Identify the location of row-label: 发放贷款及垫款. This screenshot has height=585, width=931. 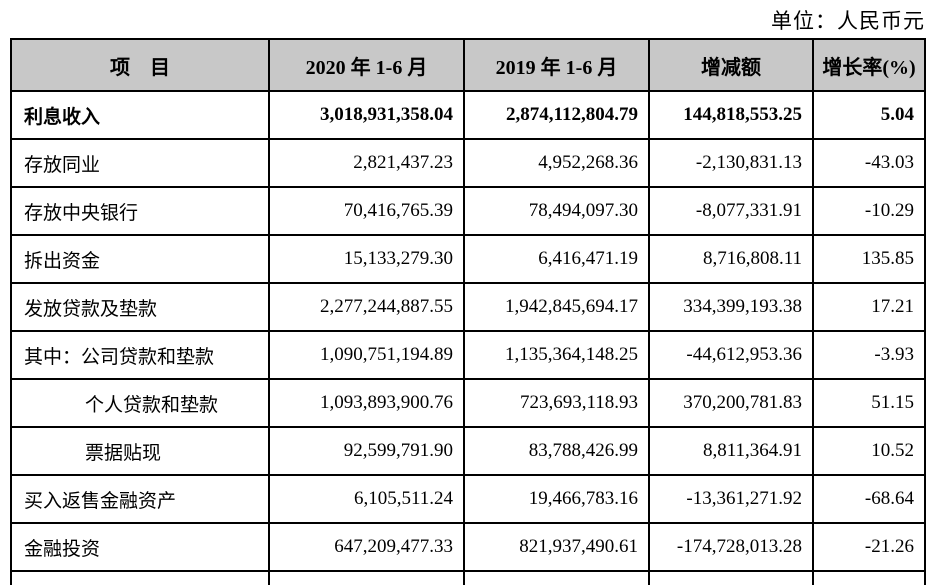
(140, 307).